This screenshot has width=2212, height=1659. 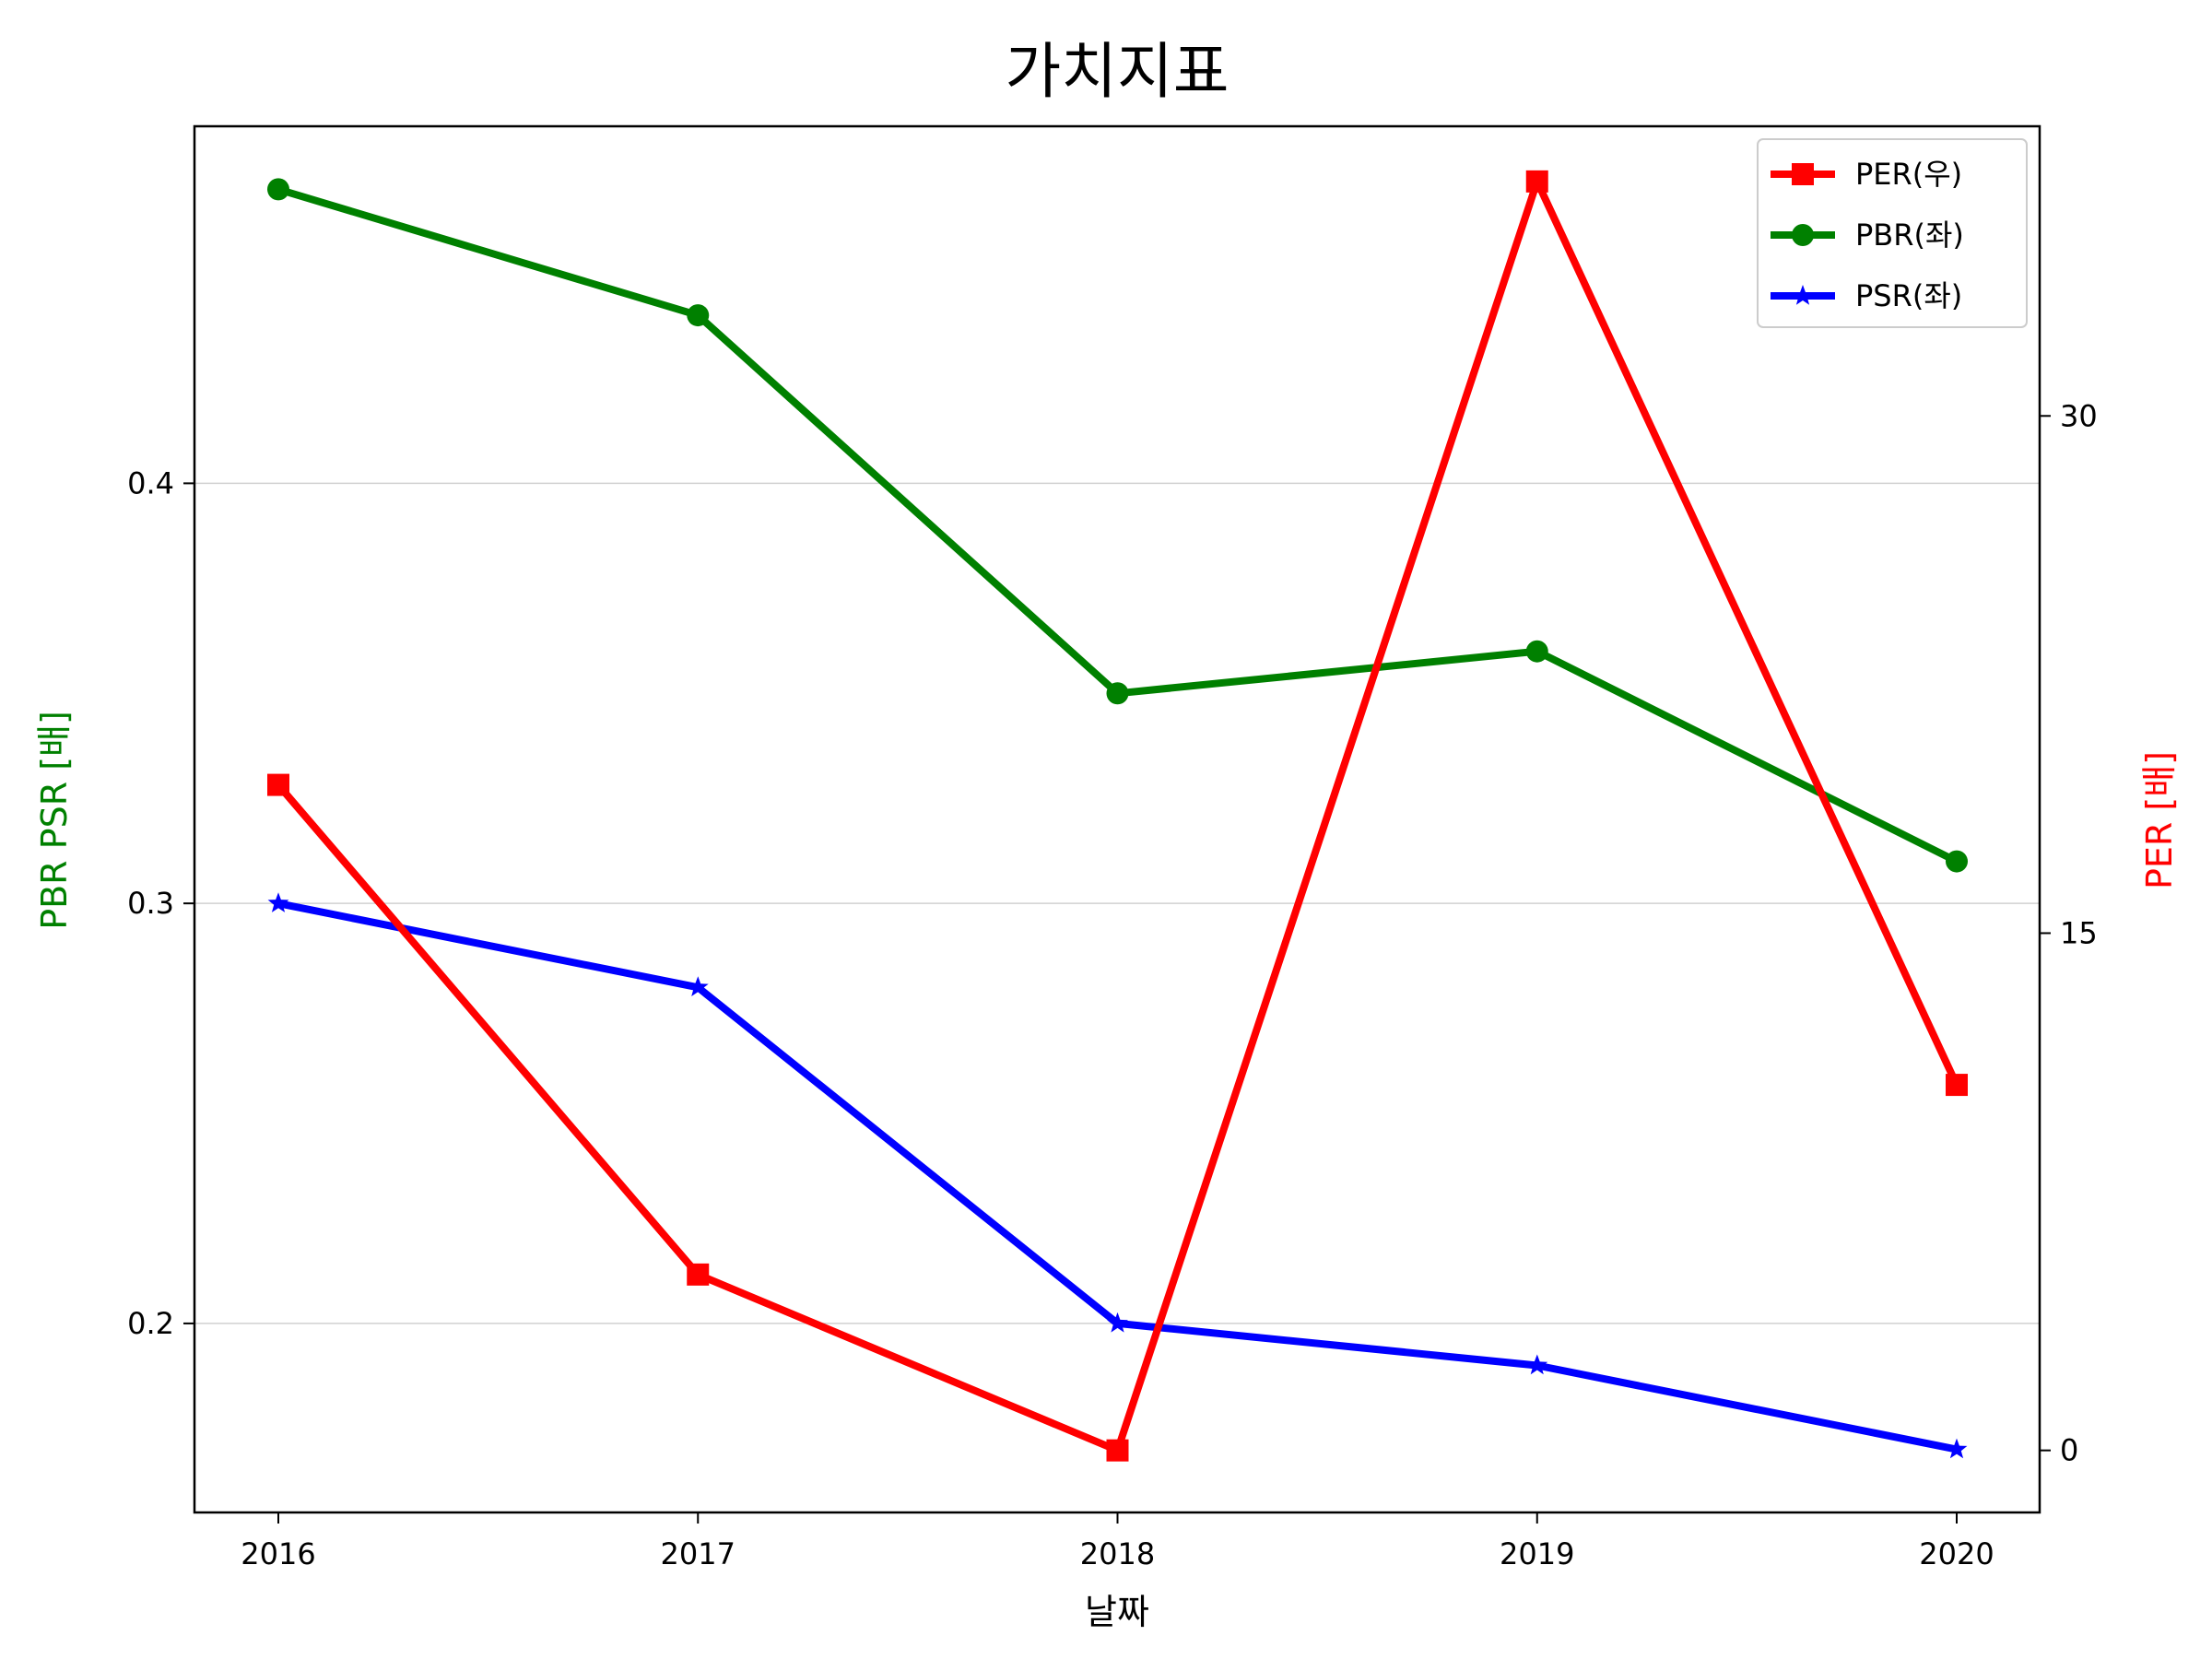 What do you see at coordinates (278, 1553) in the screenshot?
I see `x-tick-label: 2016` at bounding box center [278, 1553].